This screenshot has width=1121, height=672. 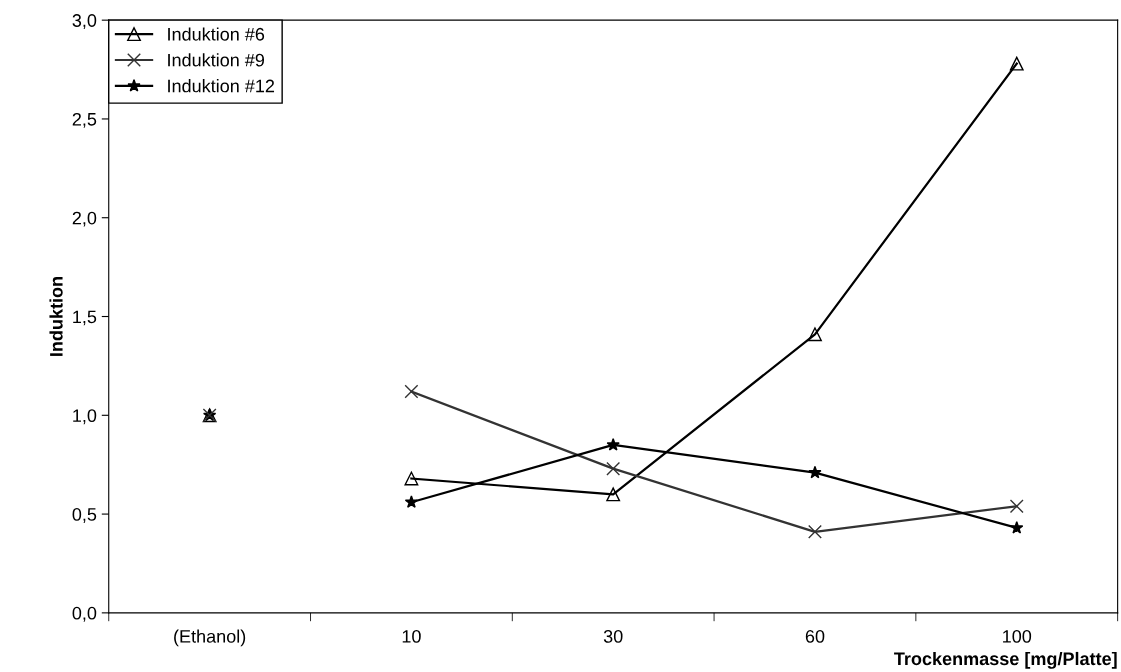 What do you see at coordinates (216, 34) in the screenshot?
I see `legend-label: Induktion #6` at bounding box center [216, 34].